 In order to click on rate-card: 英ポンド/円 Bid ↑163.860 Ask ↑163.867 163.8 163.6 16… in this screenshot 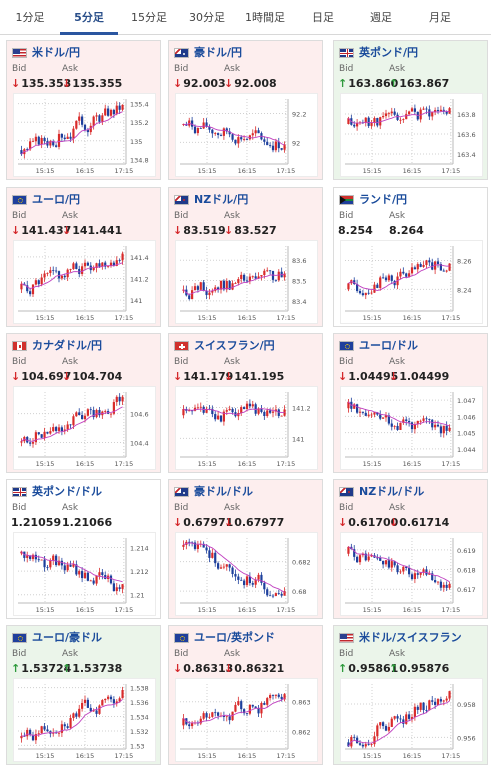, I will do `click(410, 110)`.